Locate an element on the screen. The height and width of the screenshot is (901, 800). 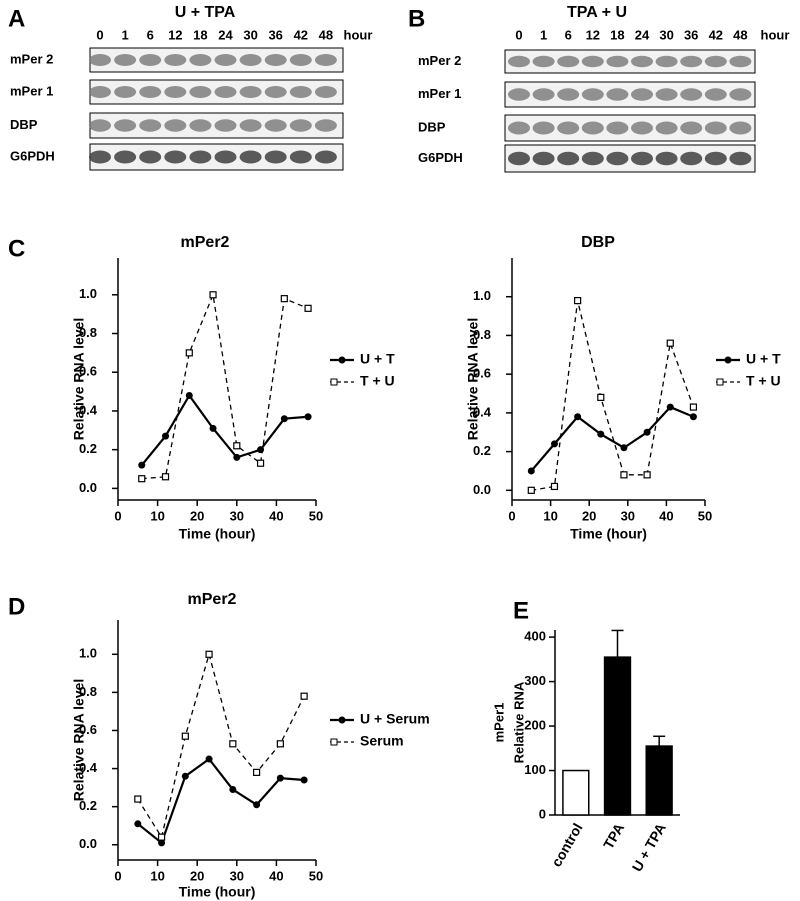
chart-title: mPer2 is located at coordinates (205, 242).